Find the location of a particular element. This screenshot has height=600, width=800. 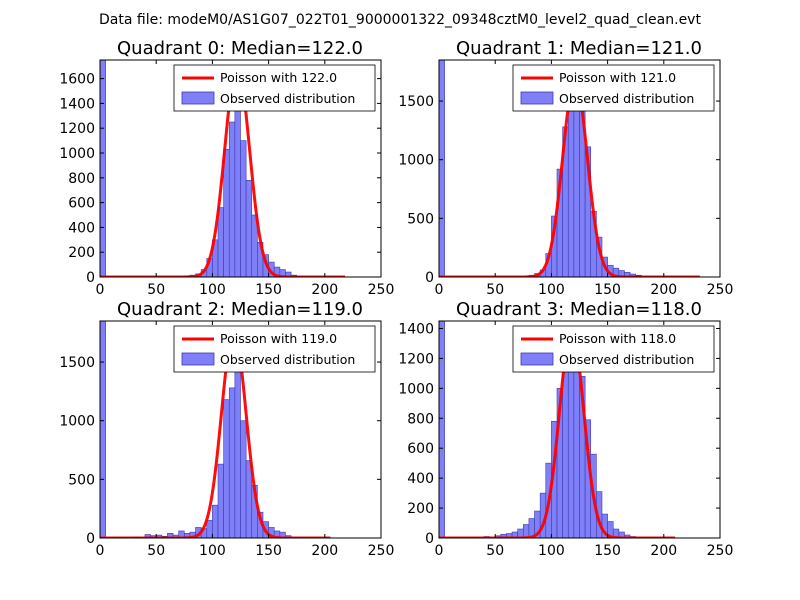

panel-title-3: Quadrant 3: Median=118.0 is located at coordinates (579, 309).